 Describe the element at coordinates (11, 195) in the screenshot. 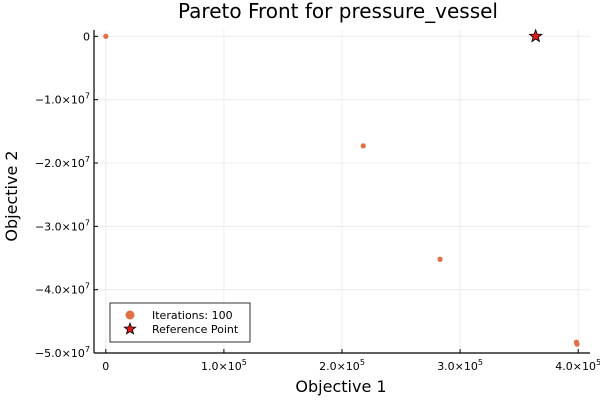

I see `y-axis-label: Objective 2` at that location.